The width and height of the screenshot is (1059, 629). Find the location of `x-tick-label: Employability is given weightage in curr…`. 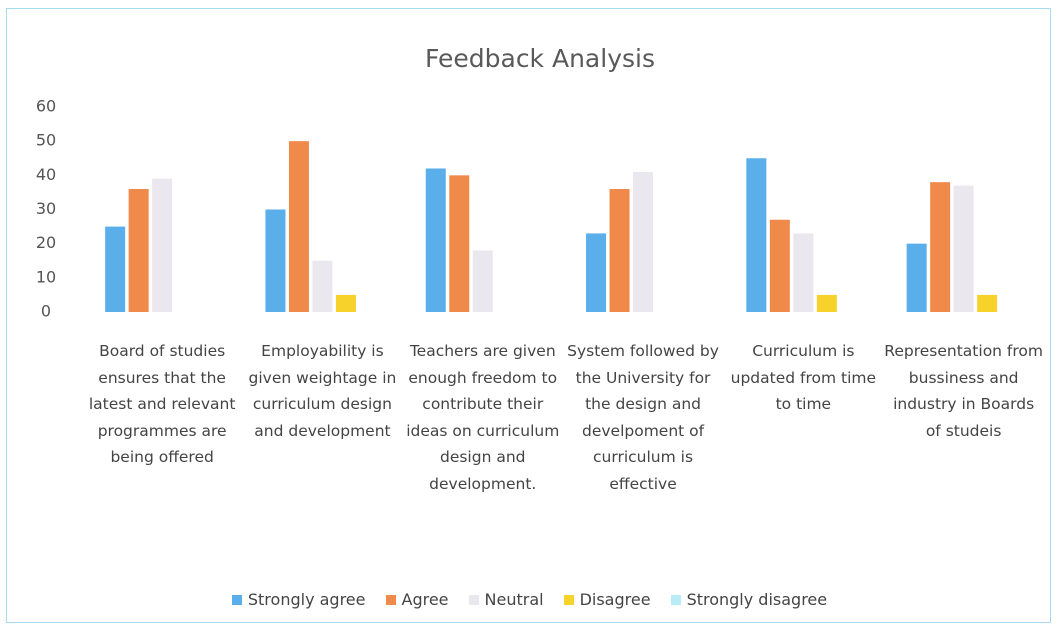

x-tick-label: Employability is given weightage in curr… is located at coordinates (322, 391).